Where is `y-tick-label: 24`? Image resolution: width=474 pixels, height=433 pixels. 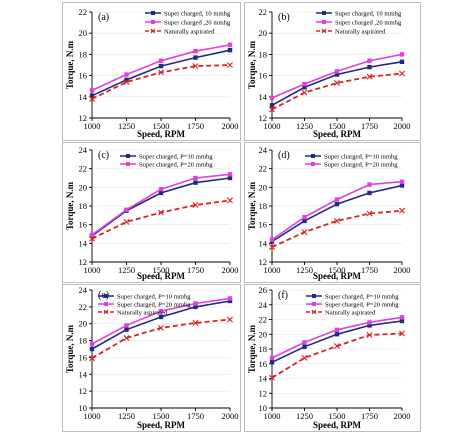
y-tick-label: 24 is located at coordinates (83, 150).